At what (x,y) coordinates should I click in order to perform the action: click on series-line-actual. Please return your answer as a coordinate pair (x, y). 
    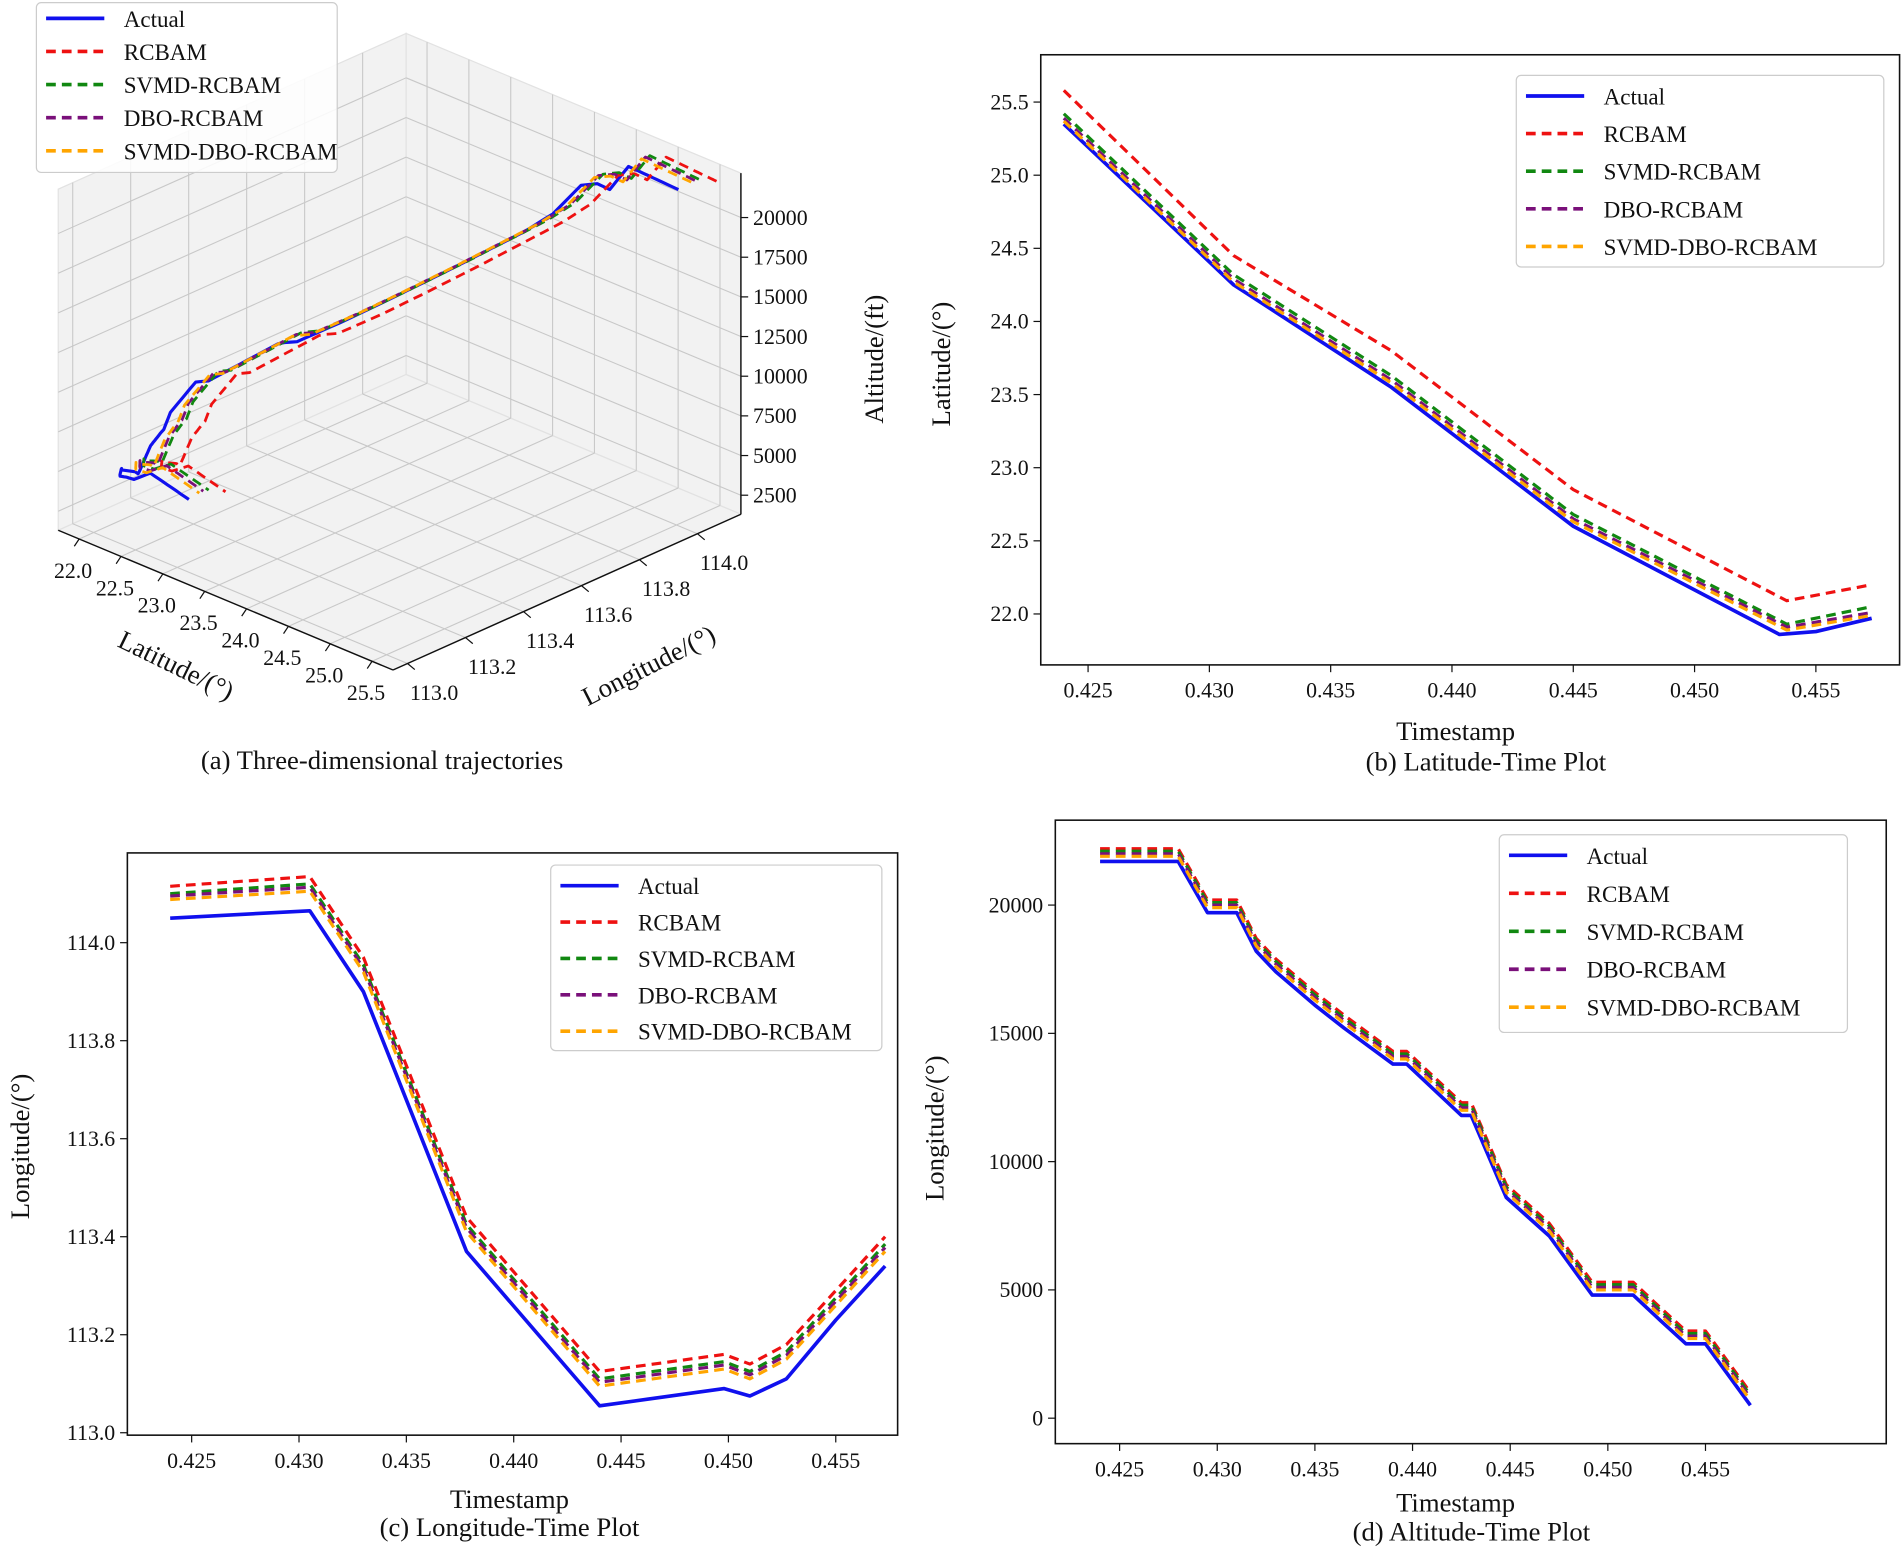
    Looking at the image, I should click on (528, 1158).